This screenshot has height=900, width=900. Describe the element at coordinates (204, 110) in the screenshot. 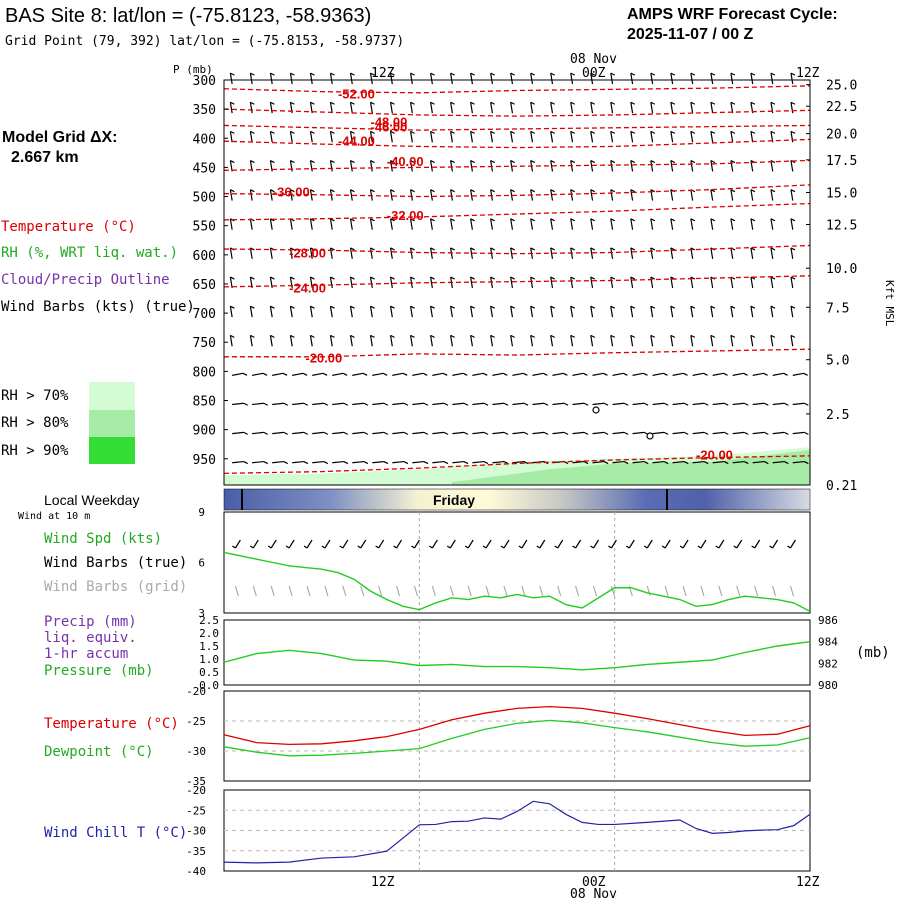

I see `pressure-tick-label: 350` at that location.